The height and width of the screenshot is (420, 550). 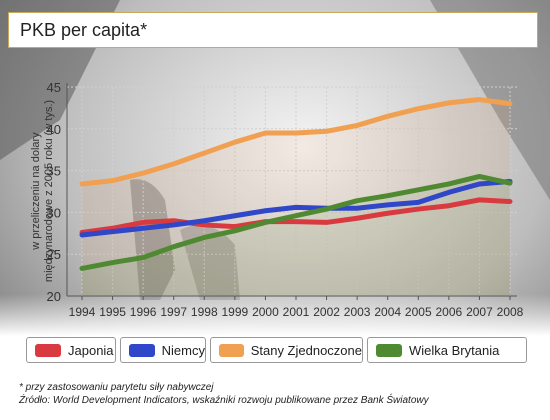 What do you see at coordinates (54, 129) in the screenshot?
I see `y-tick-label-40: 40` at bounding box center [54, 129].